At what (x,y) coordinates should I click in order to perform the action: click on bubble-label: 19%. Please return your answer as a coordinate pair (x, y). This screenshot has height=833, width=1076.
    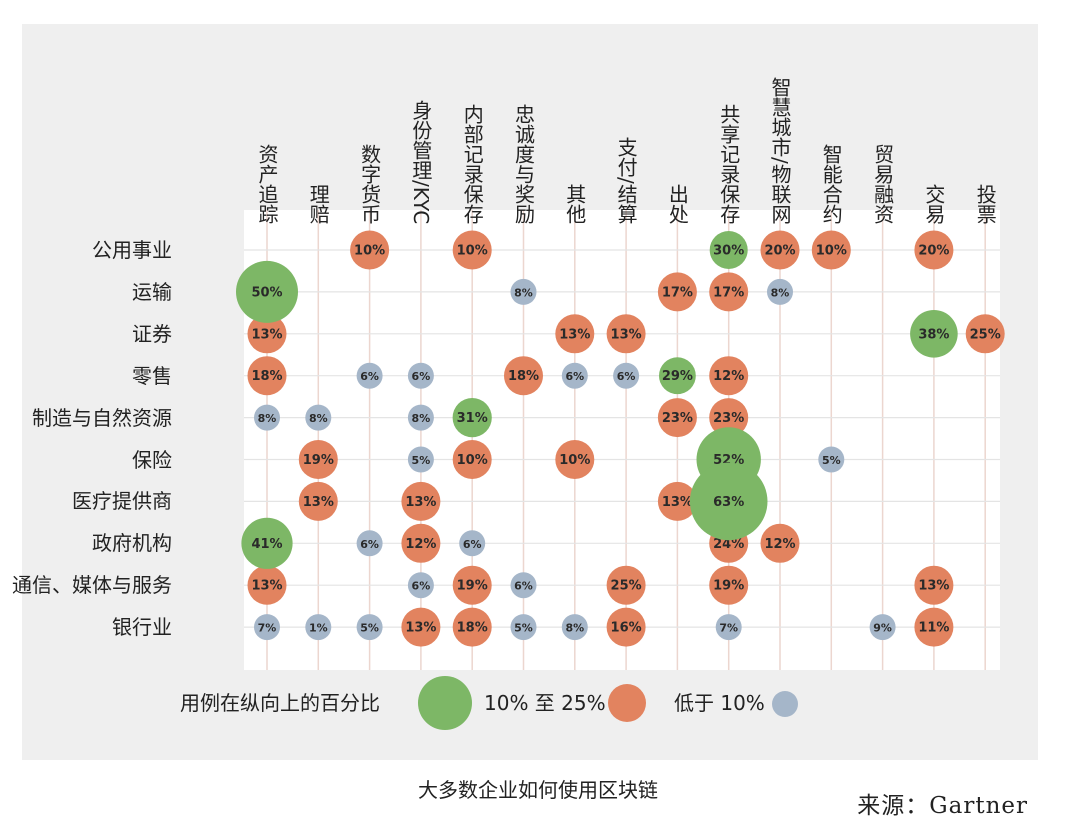
    Looking at the image, I should click on (728, 586).